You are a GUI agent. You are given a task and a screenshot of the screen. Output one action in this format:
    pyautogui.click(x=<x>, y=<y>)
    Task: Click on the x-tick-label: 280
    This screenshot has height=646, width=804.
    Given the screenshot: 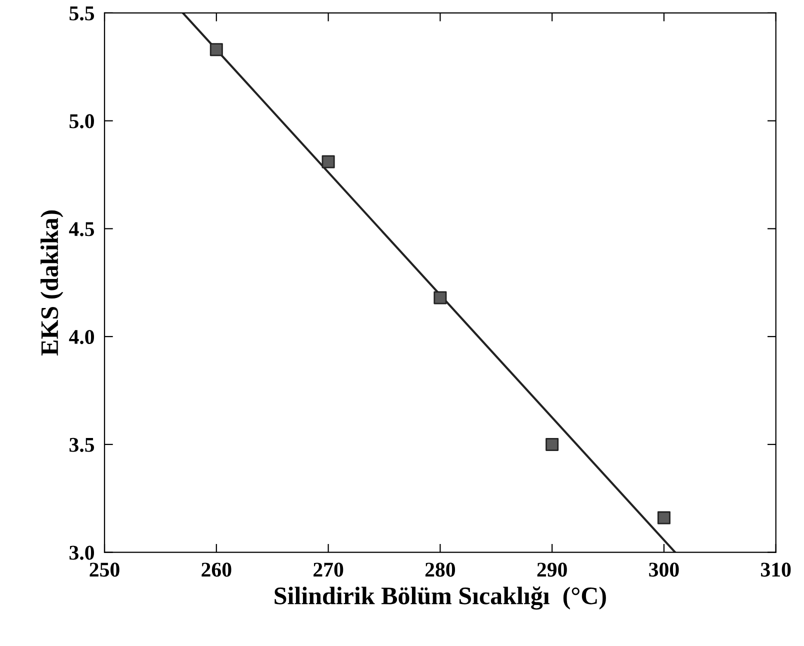 What is the action you would take?
    pyautogui.click(x=440, y=569)
    